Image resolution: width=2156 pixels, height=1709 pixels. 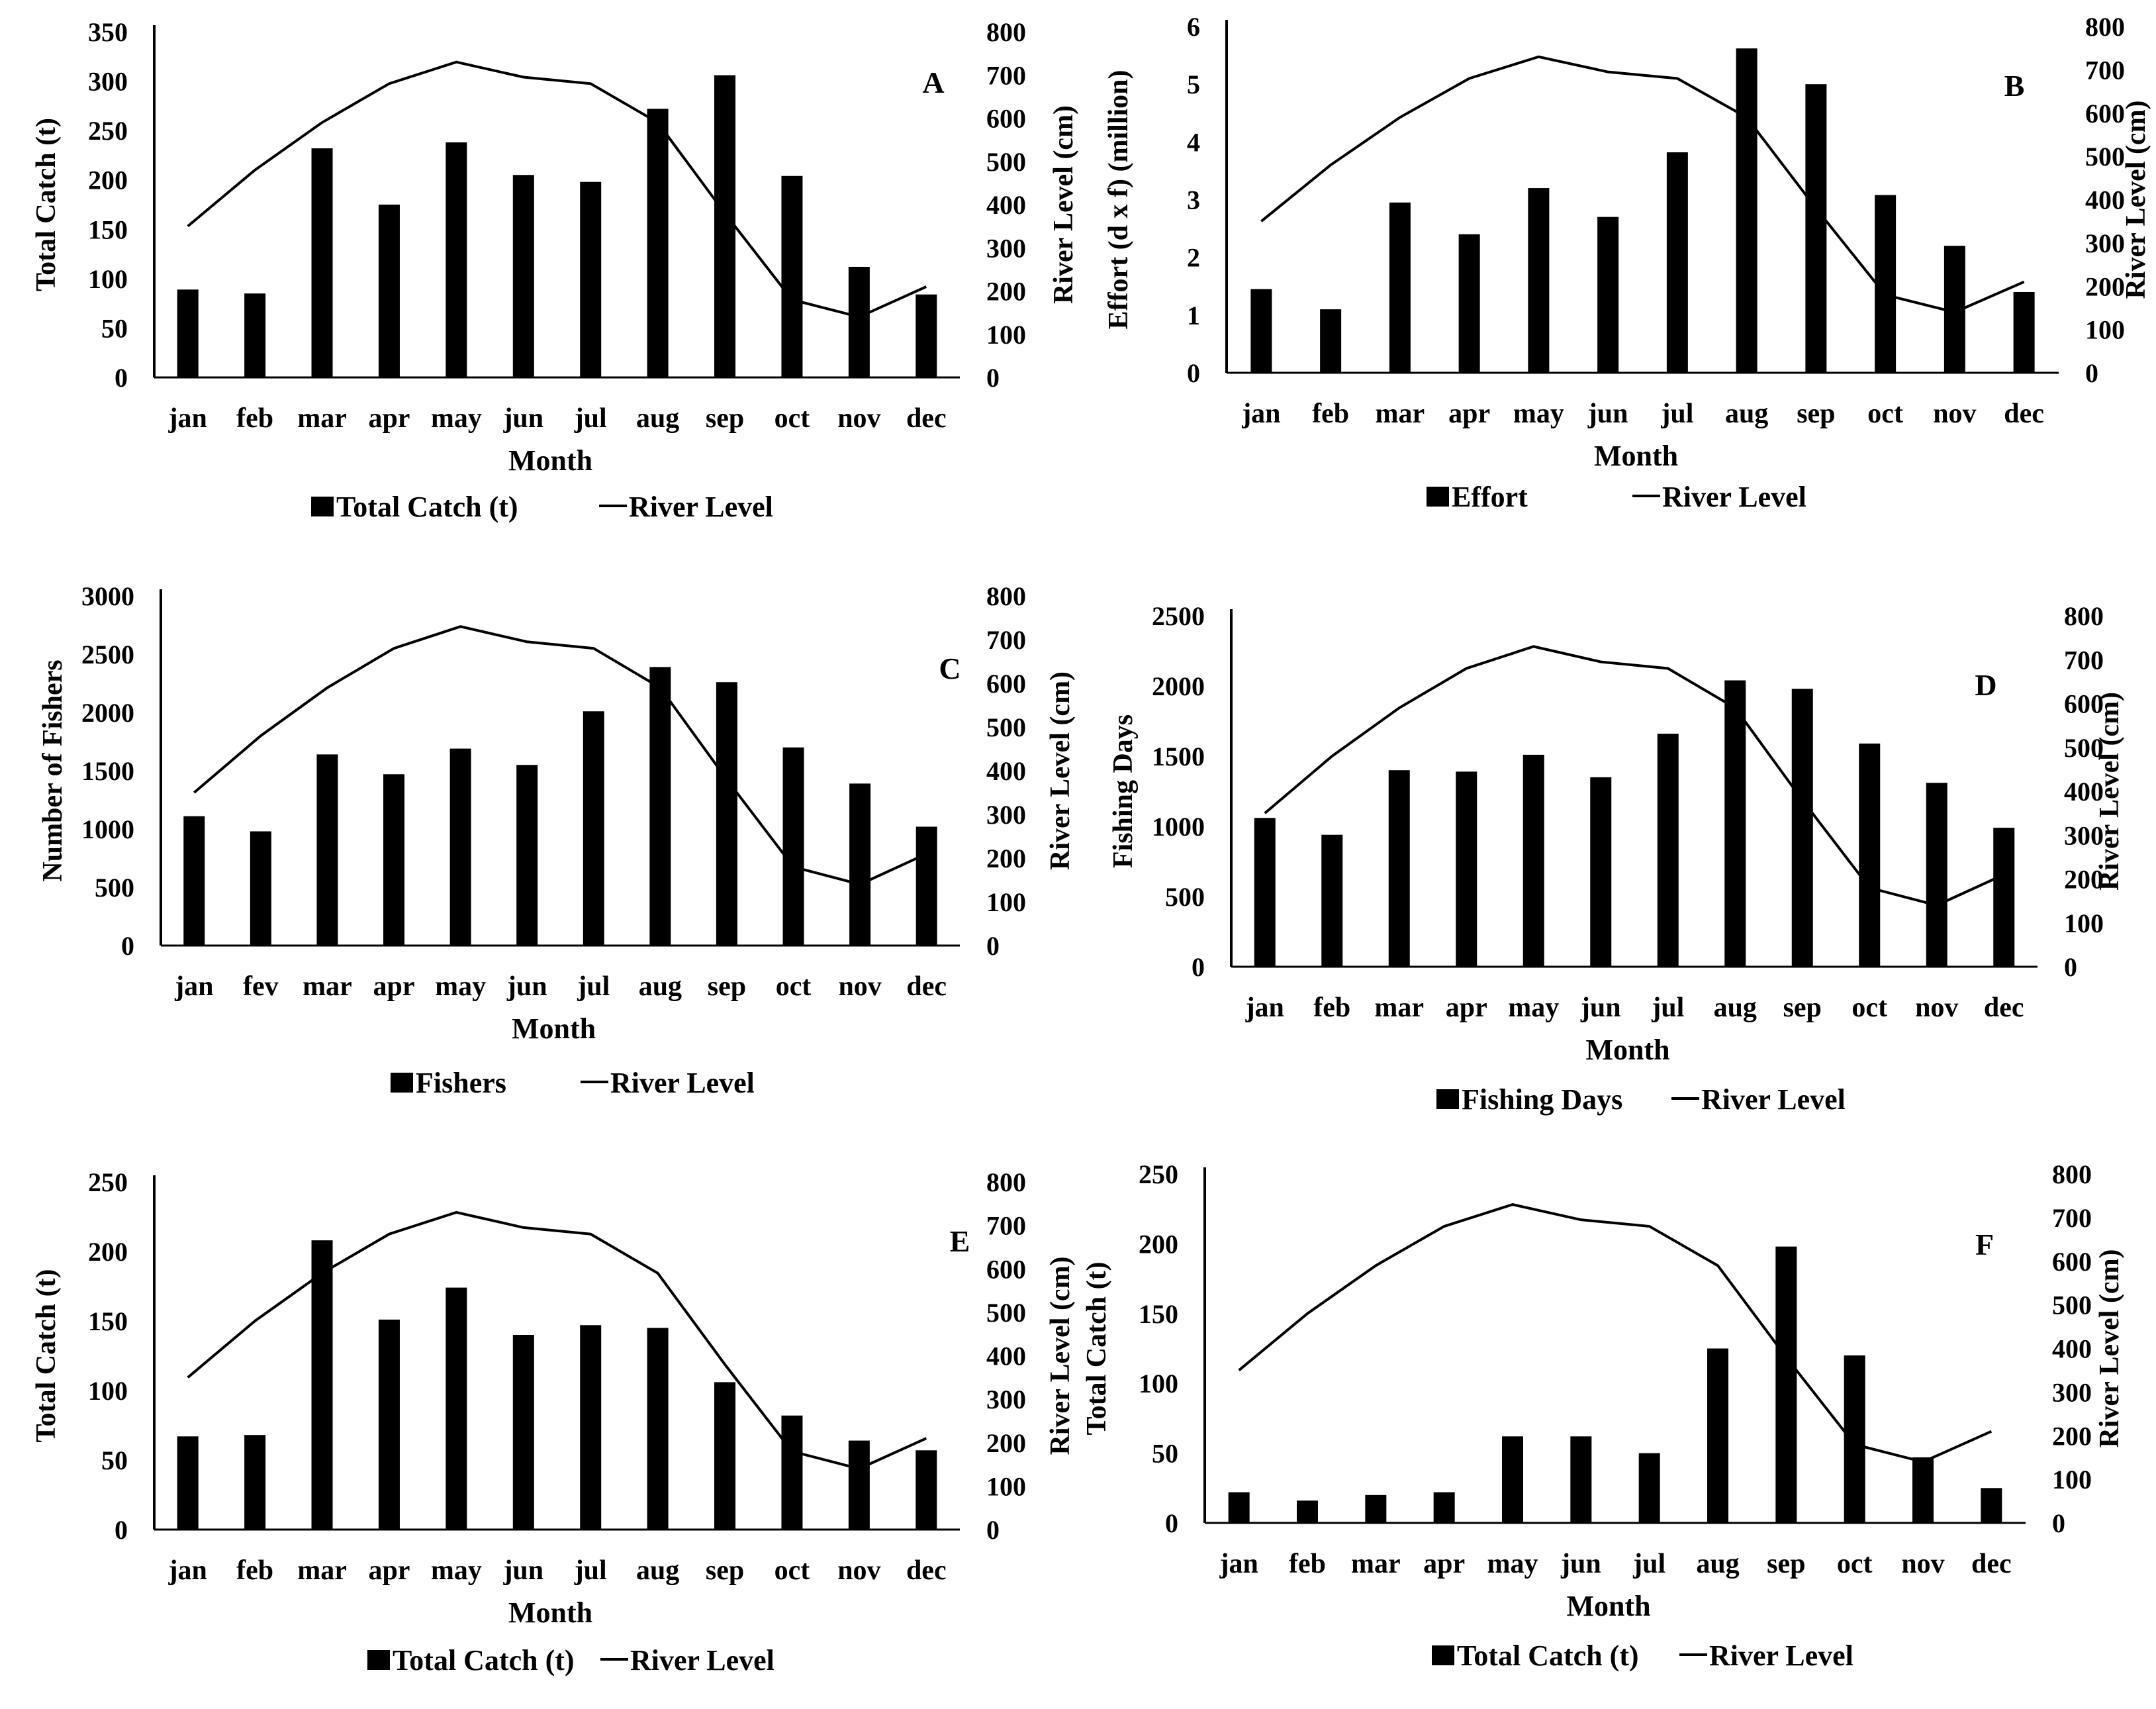 What do you see at coordinates (394, 860) in the screenshot?
I see `bar-apr` at bounding box center [394, 860].